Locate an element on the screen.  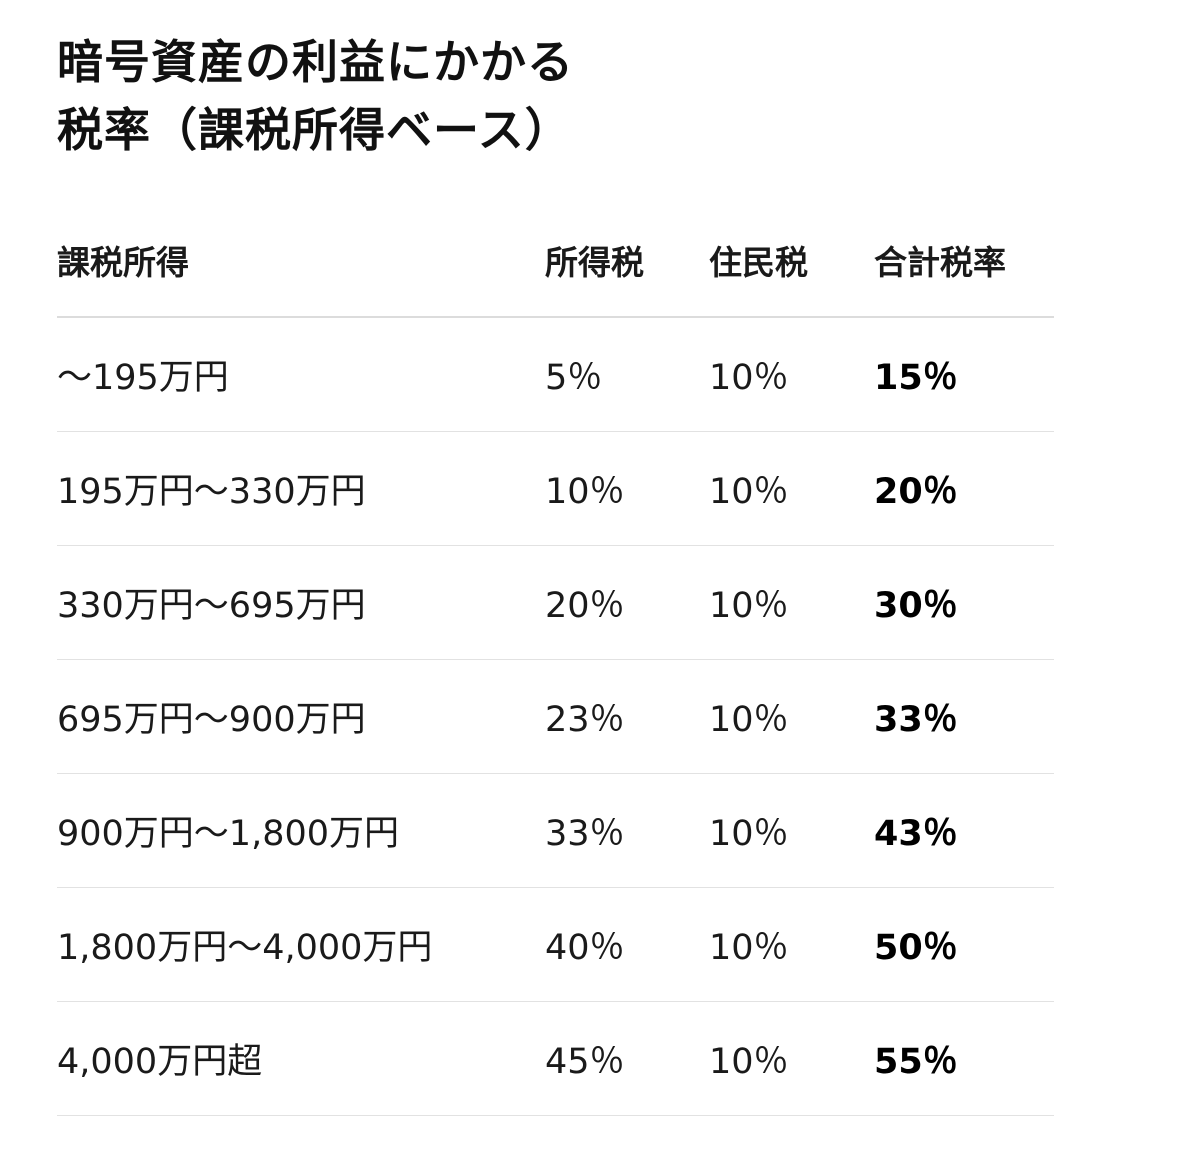
total-rate-cell: 43％ is located at coordinates (964, 830).